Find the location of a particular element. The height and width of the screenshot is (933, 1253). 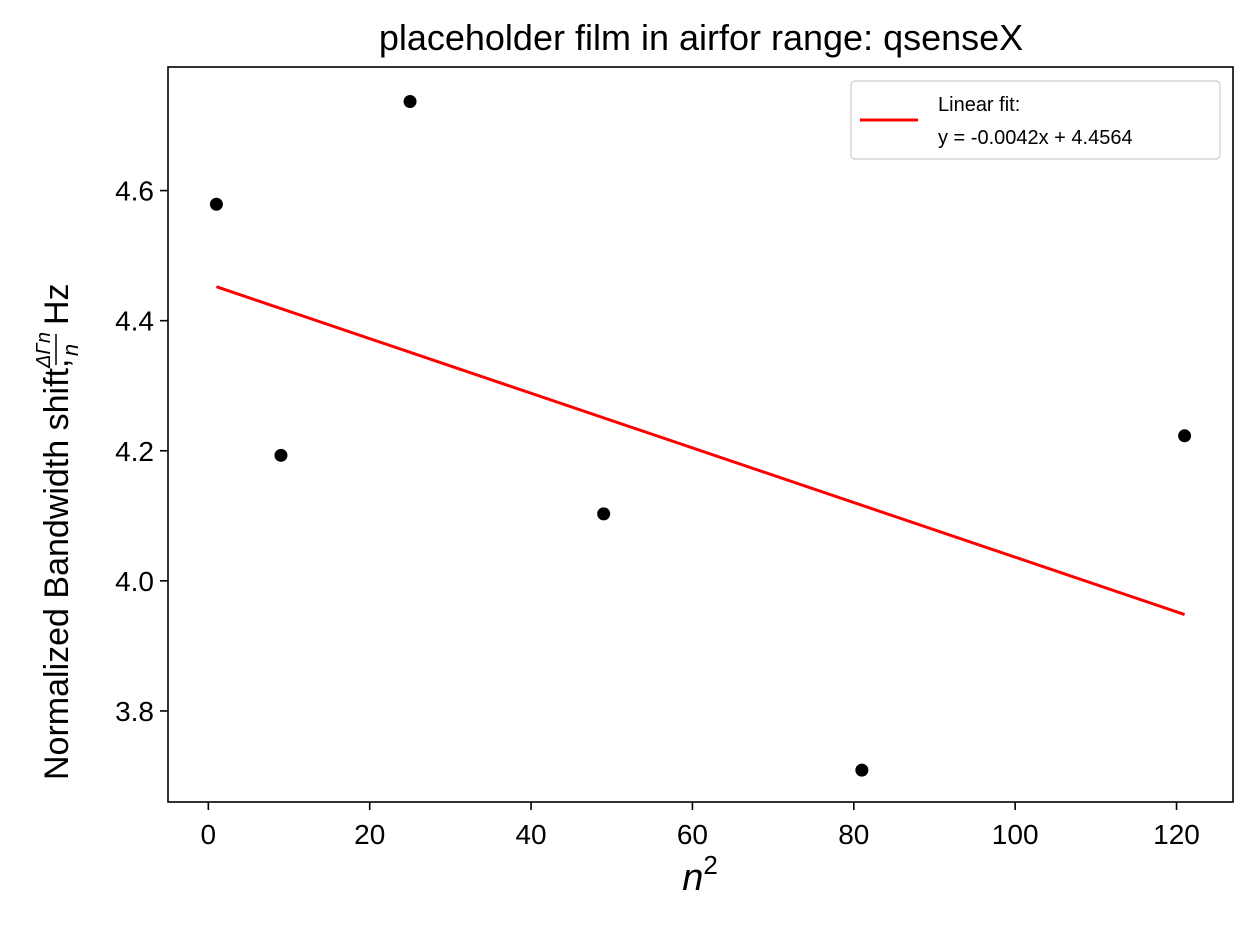

y-tick-label: 4.6 is located at coordinates (134, 191).